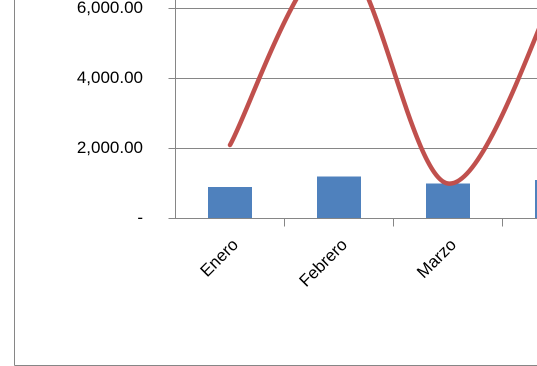 The image size is (537, 366). Describe the element at coordinates (436, 258) in the screenshot. I see `x-tick-label: Marzo` at that location.